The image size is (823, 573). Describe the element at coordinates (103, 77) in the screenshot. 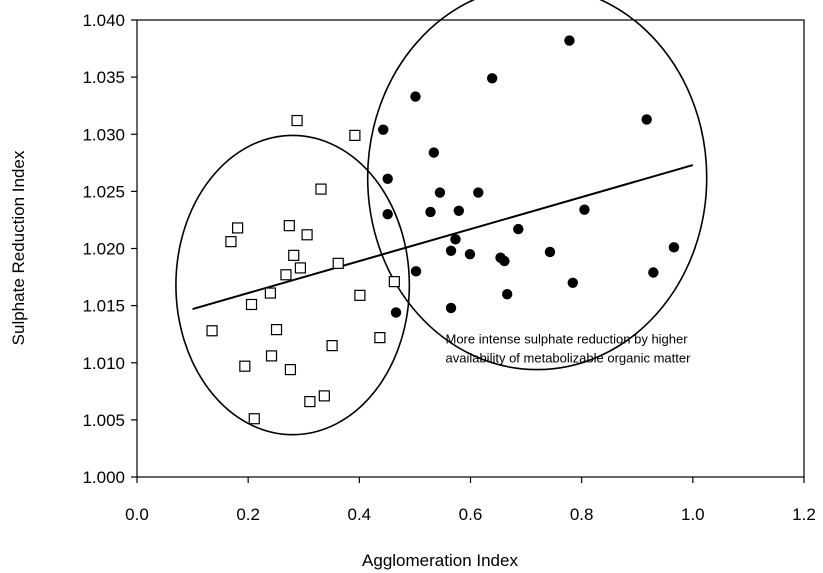

I see `y-tick-label: 1.035` at that location.